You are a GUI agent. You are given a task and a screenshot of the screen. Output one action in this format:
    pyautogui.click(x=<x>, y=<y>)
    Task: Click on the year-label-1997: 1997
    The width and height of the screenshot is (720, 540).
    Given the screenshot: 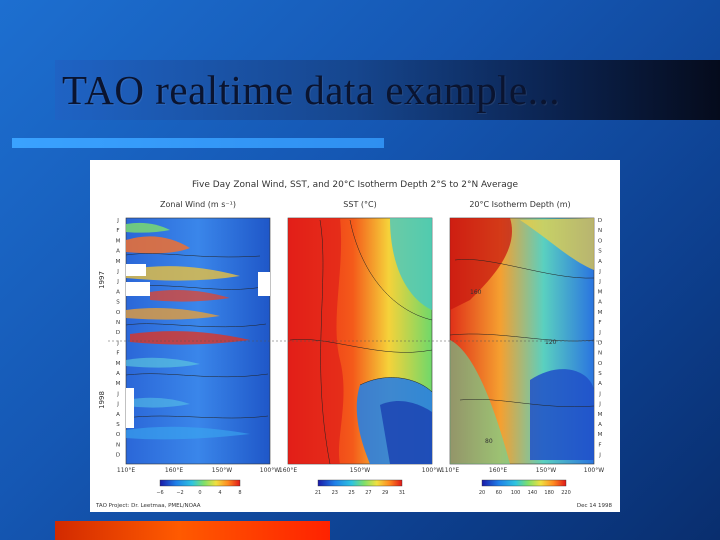 What is the action you would take?
    pyautogui.click(x=102, y=280)
    